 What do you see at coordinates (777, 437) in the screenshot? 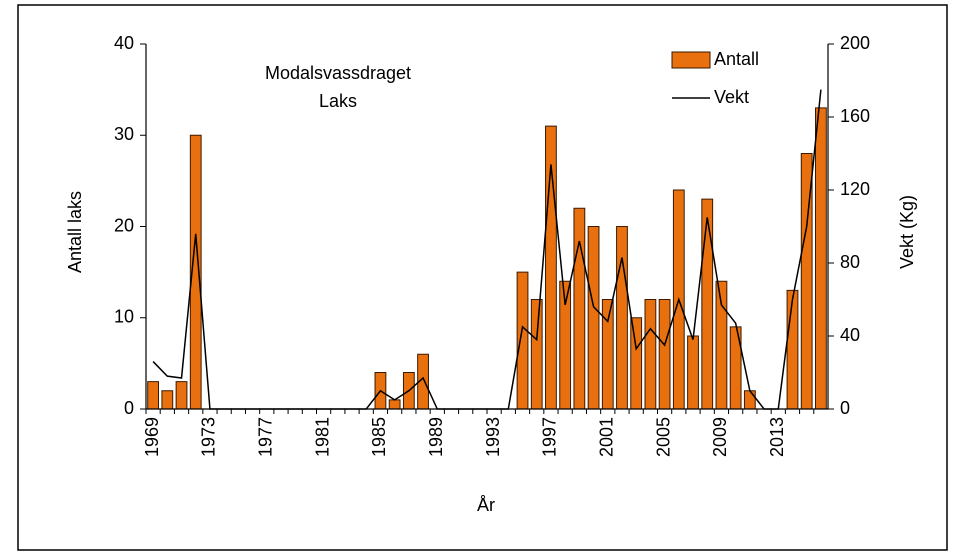
I see `x-tick-label: 2013` at bounding box center [777, 437].